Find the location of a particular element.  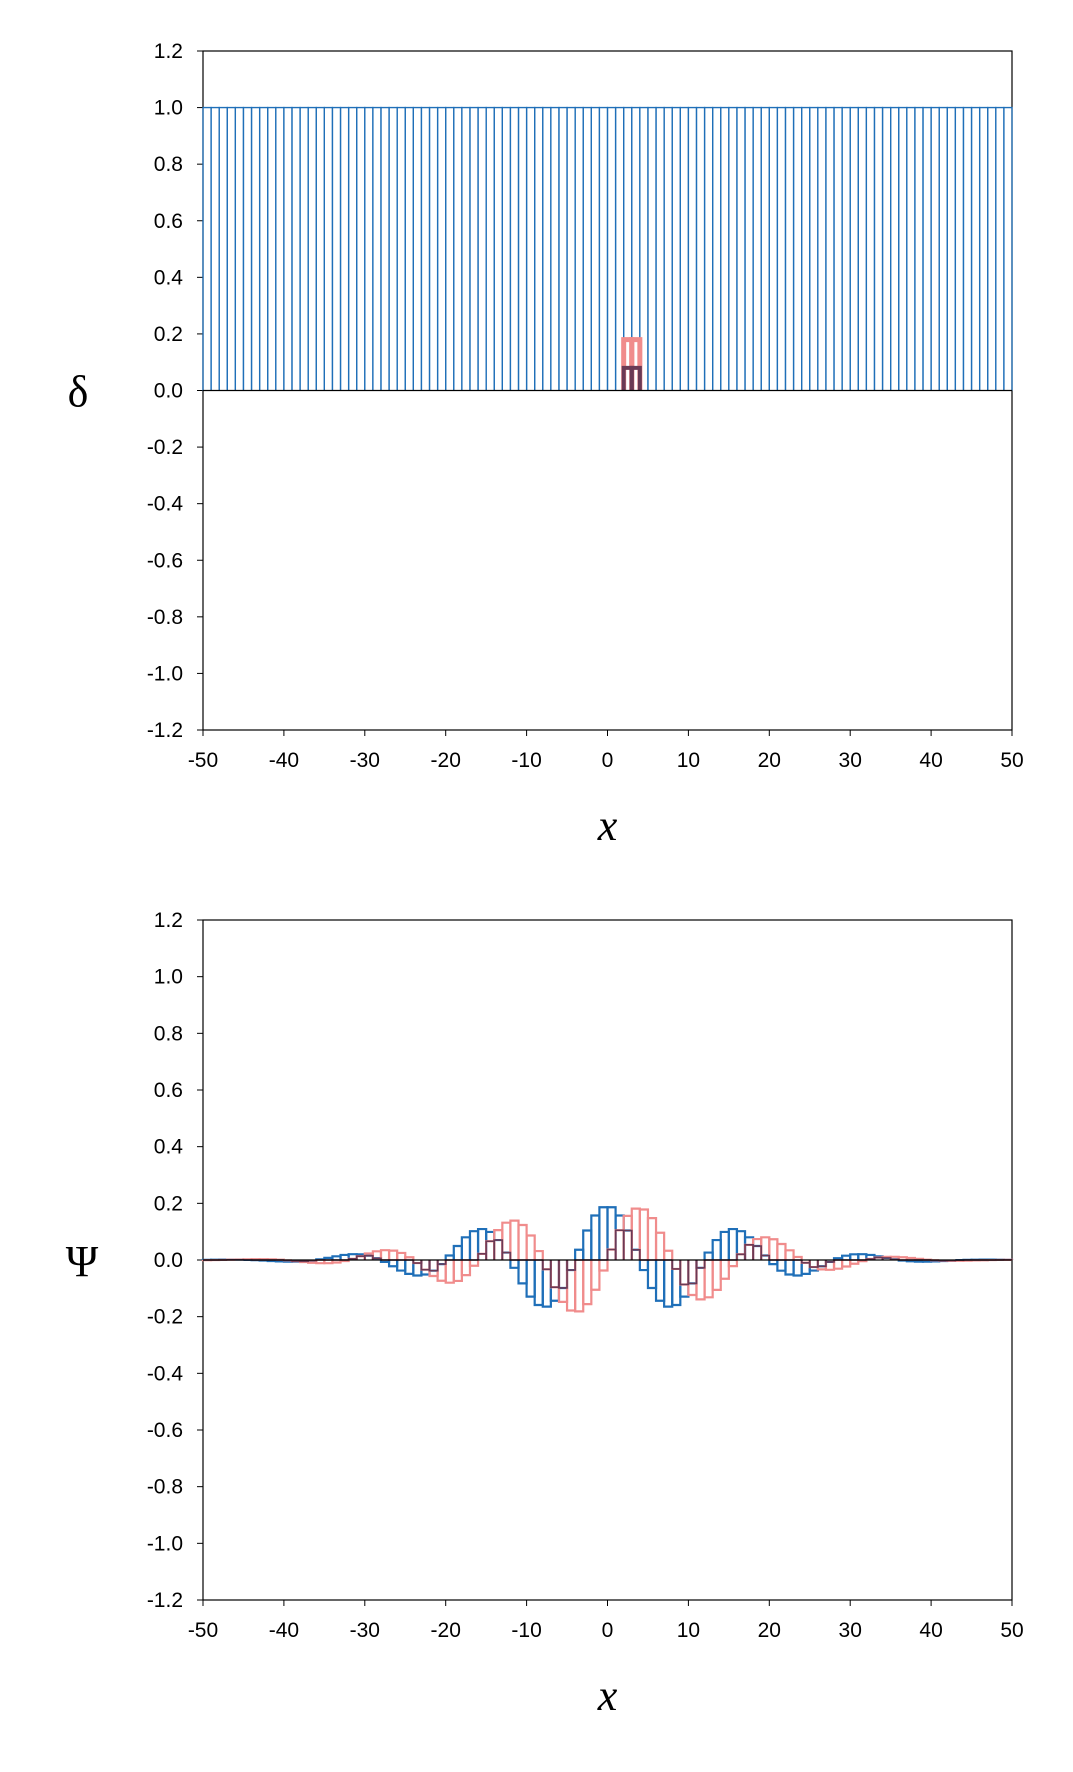

dark-delta-bar is located at coordinates (635, 378).